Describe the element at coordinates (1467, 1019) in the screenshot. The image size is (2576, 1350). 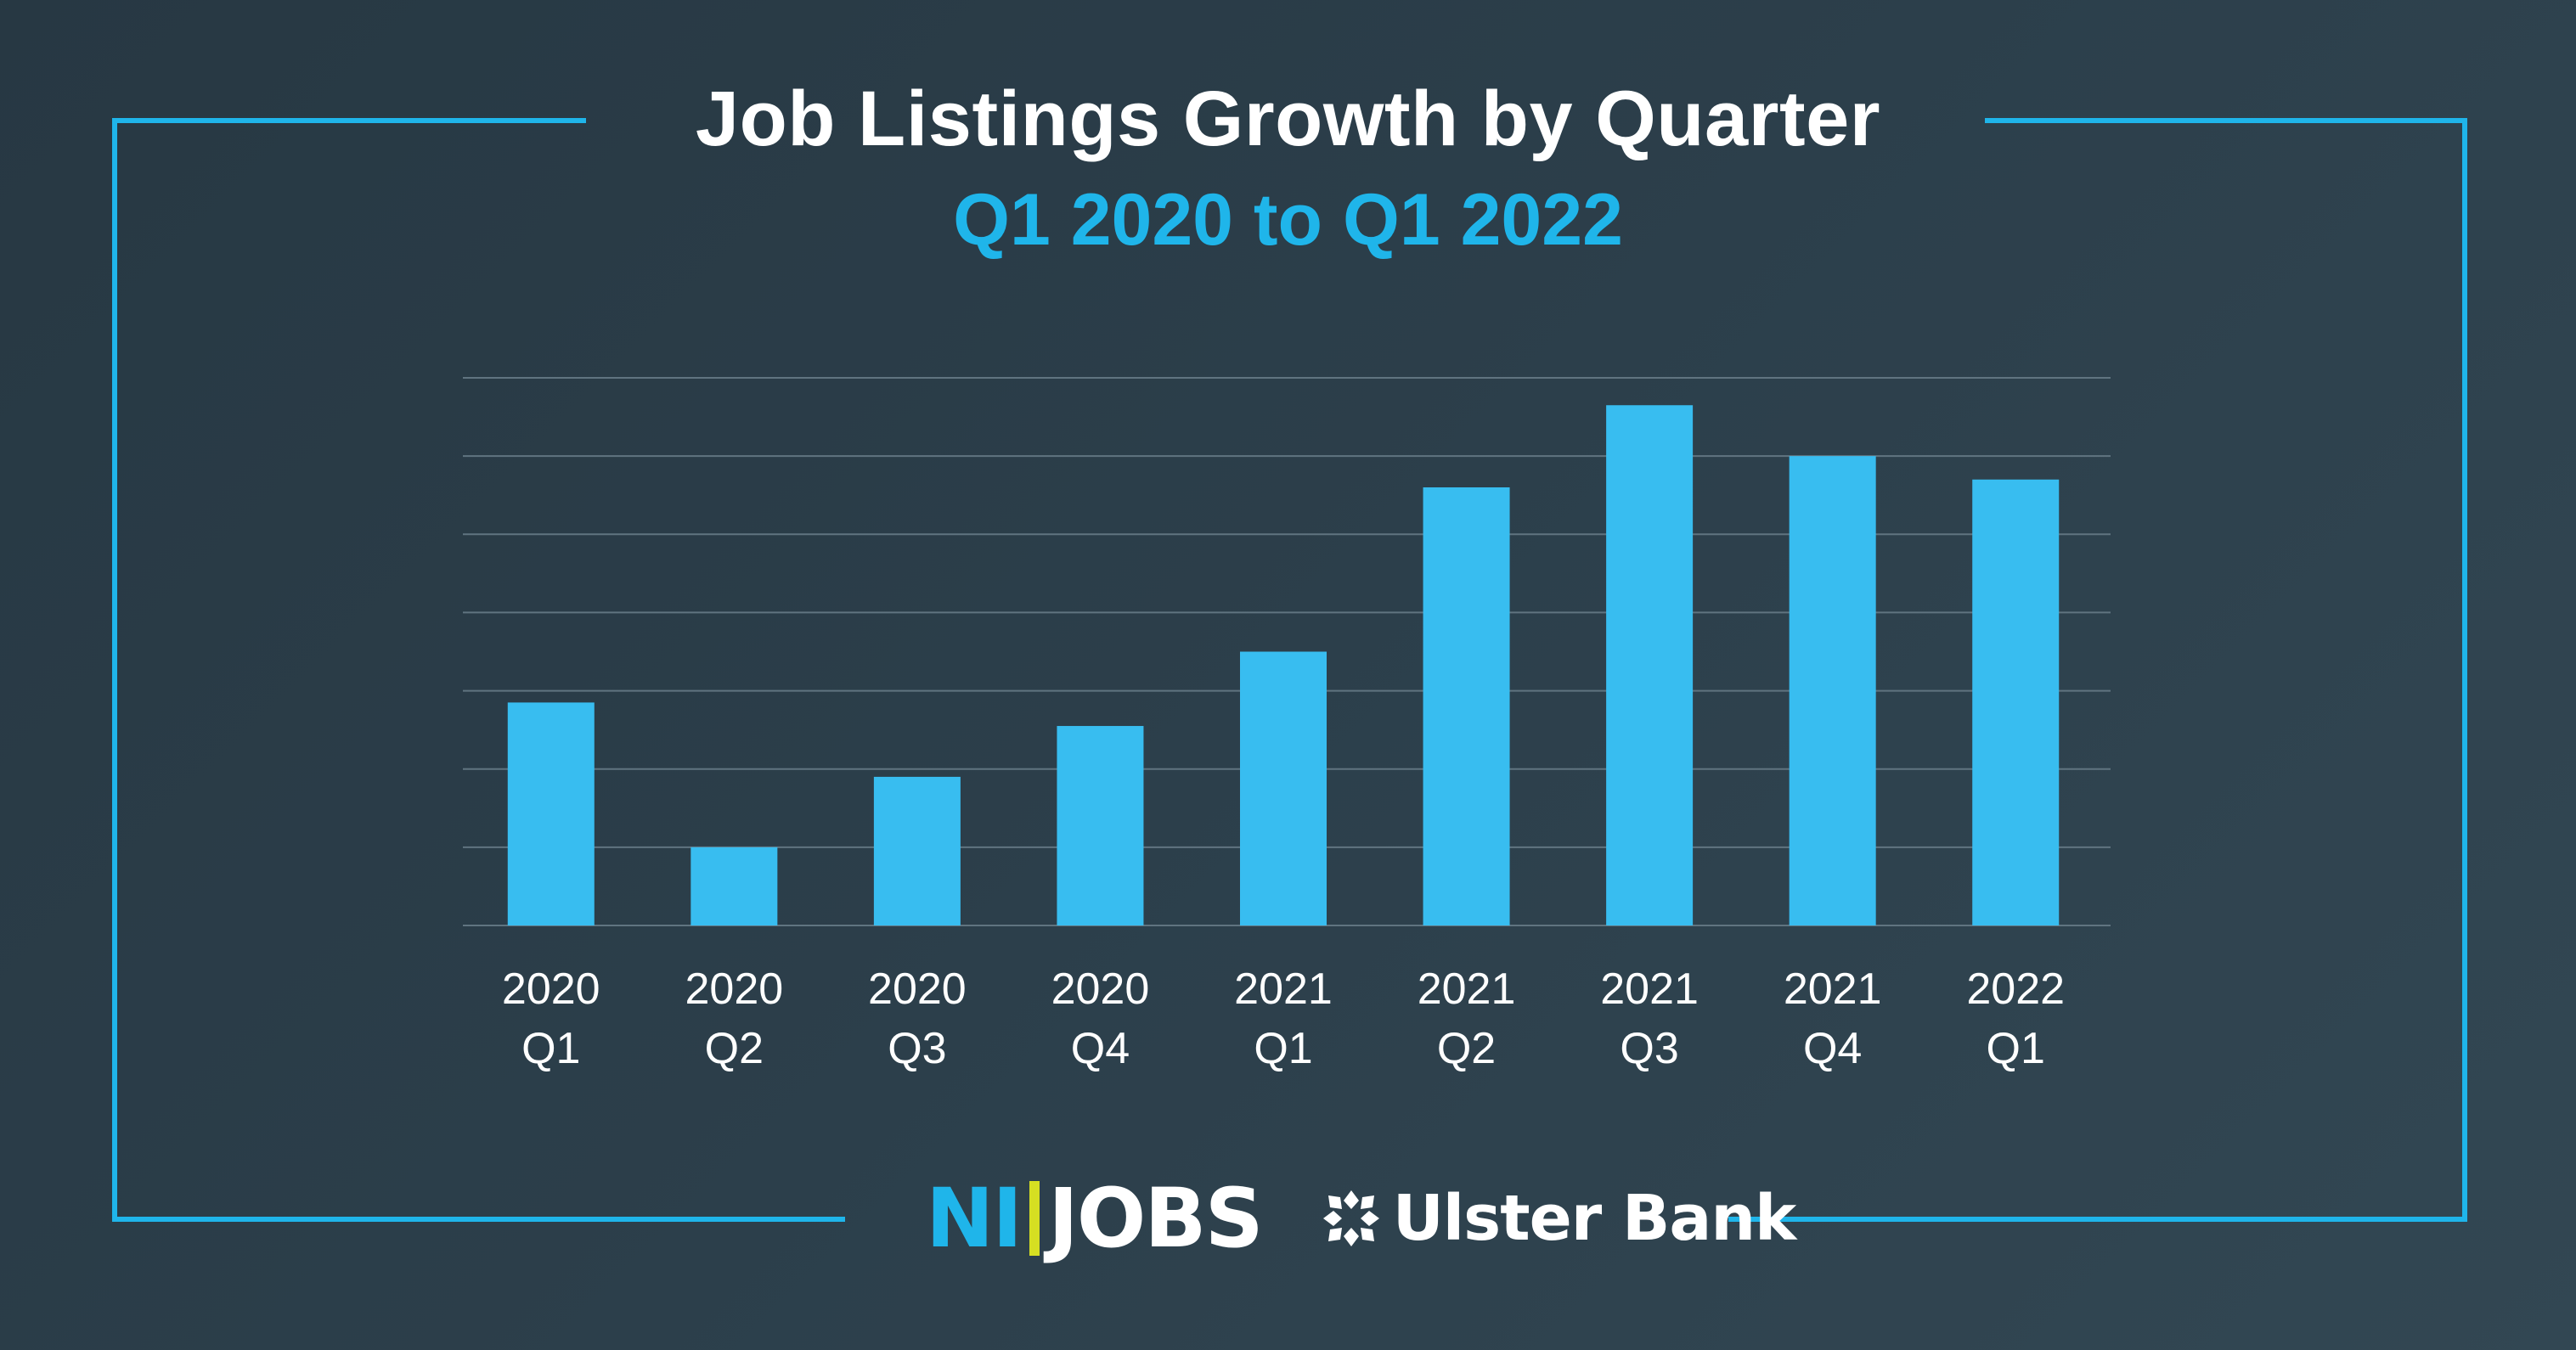
I see `x-tick-label: 2021 Q2` at that location.